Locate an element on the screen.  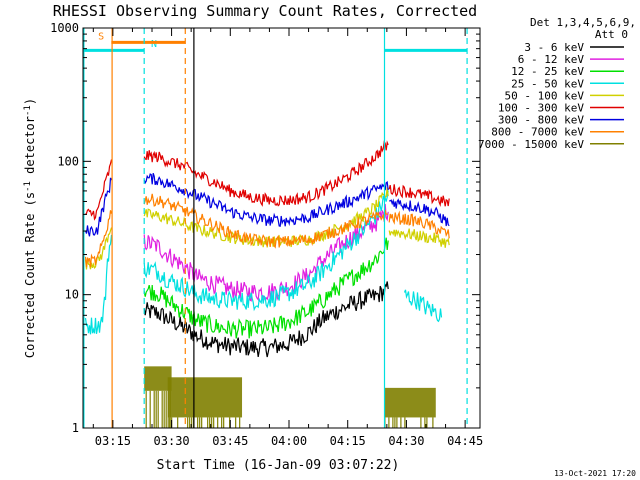
legend-header-att: Att 0 is located at coordinates (611, 34).